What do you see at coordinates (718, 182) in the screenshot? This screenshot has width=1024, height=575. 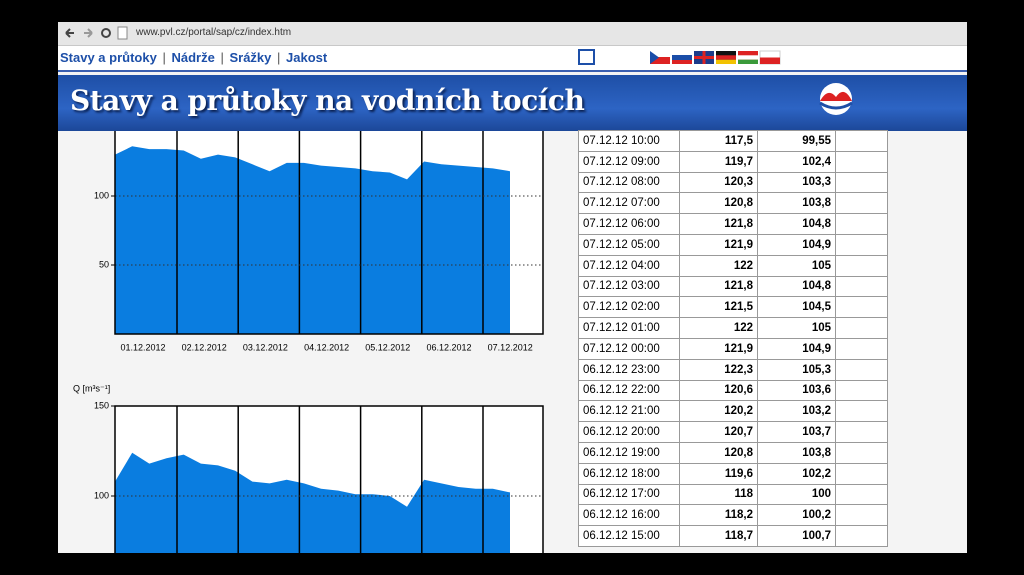 I see `value-cell: 120,3` at bounding box center [718, 182].